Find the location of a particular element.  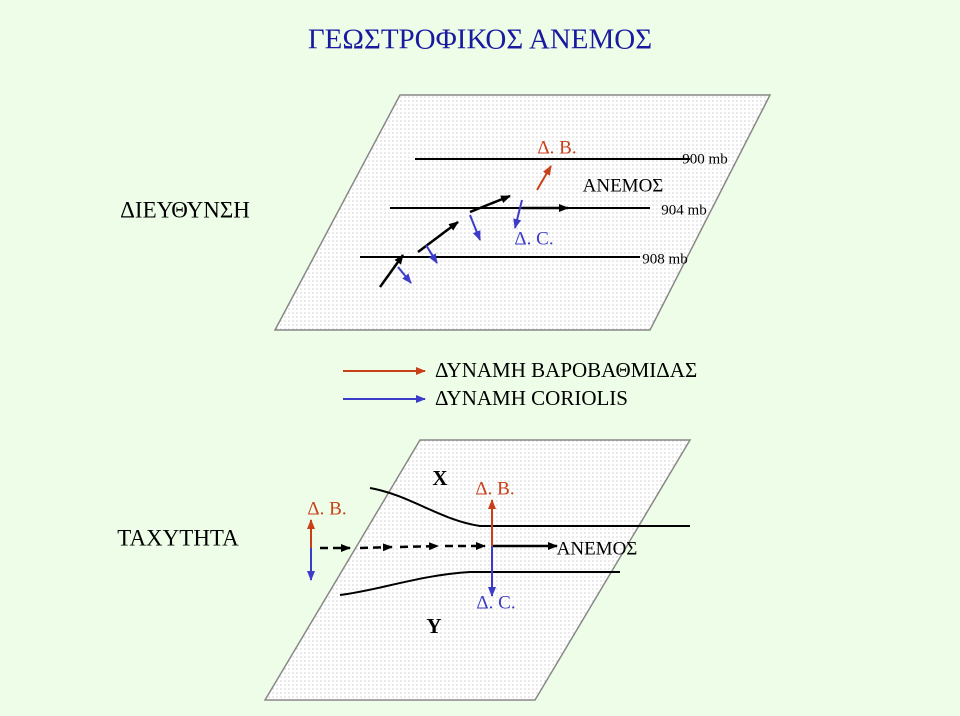

x-label: X is located at coordinates (439, 478).